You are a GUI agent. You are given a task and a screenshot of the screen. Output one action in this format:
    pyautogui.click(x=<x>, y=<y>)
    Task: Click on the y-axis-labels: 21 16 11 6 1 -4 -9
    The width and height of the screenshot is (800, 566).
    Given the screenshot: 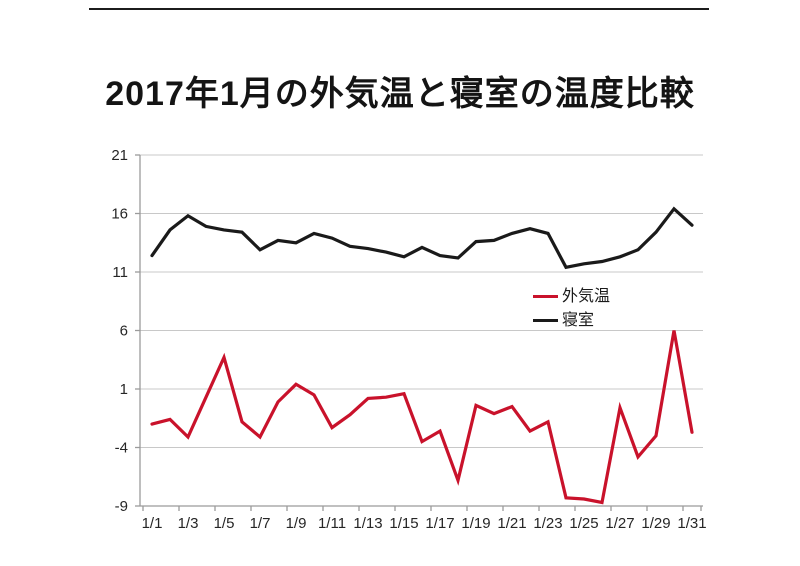 What is the action you would take?
    pyautogui.click(x=125, y=331)
    